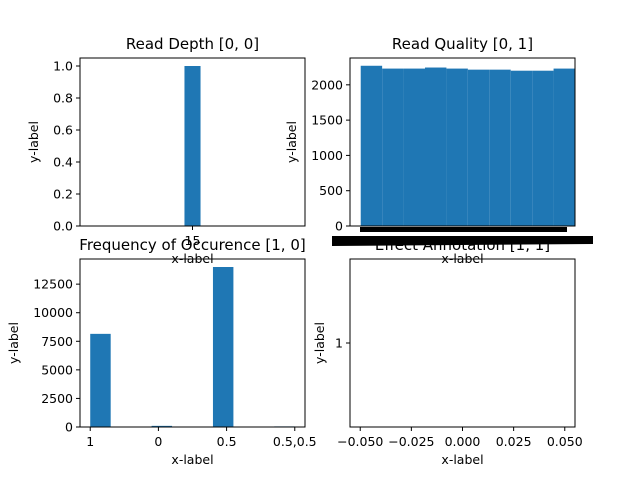  What do you see at coordinates (463, 441) in the screenshot?
I see `xtick-label-p11-2: 0.000` at bounding box center [463, 441].